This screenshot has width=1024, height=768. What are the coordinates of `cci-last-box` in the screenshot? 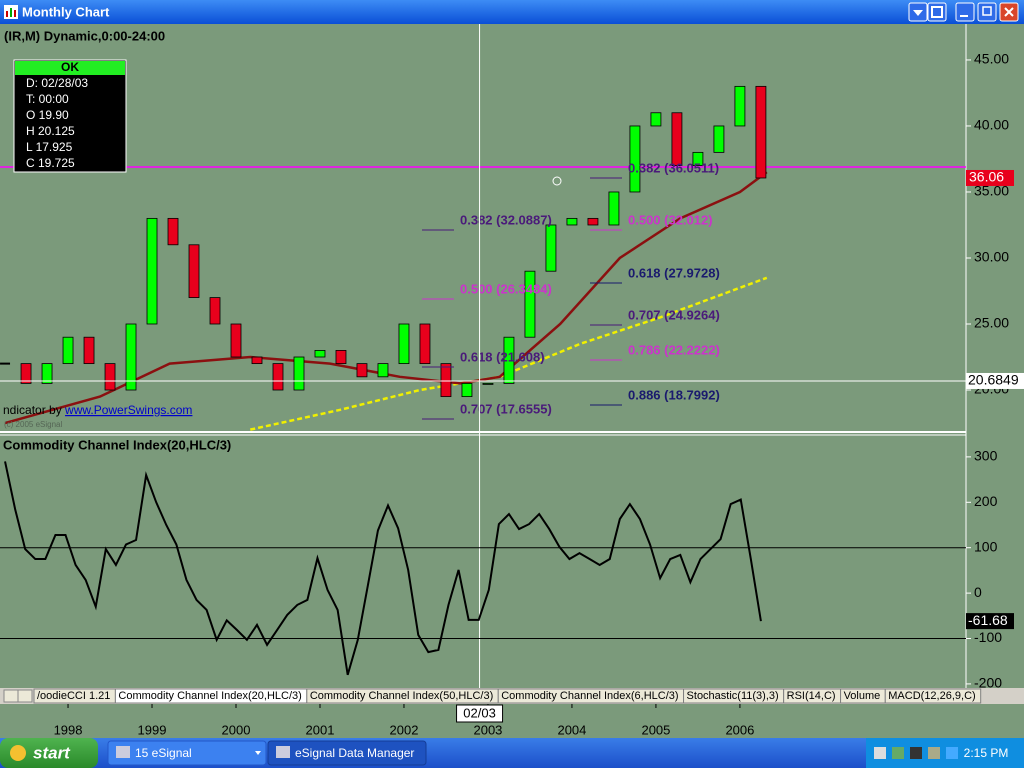 It's located at (990, 621).